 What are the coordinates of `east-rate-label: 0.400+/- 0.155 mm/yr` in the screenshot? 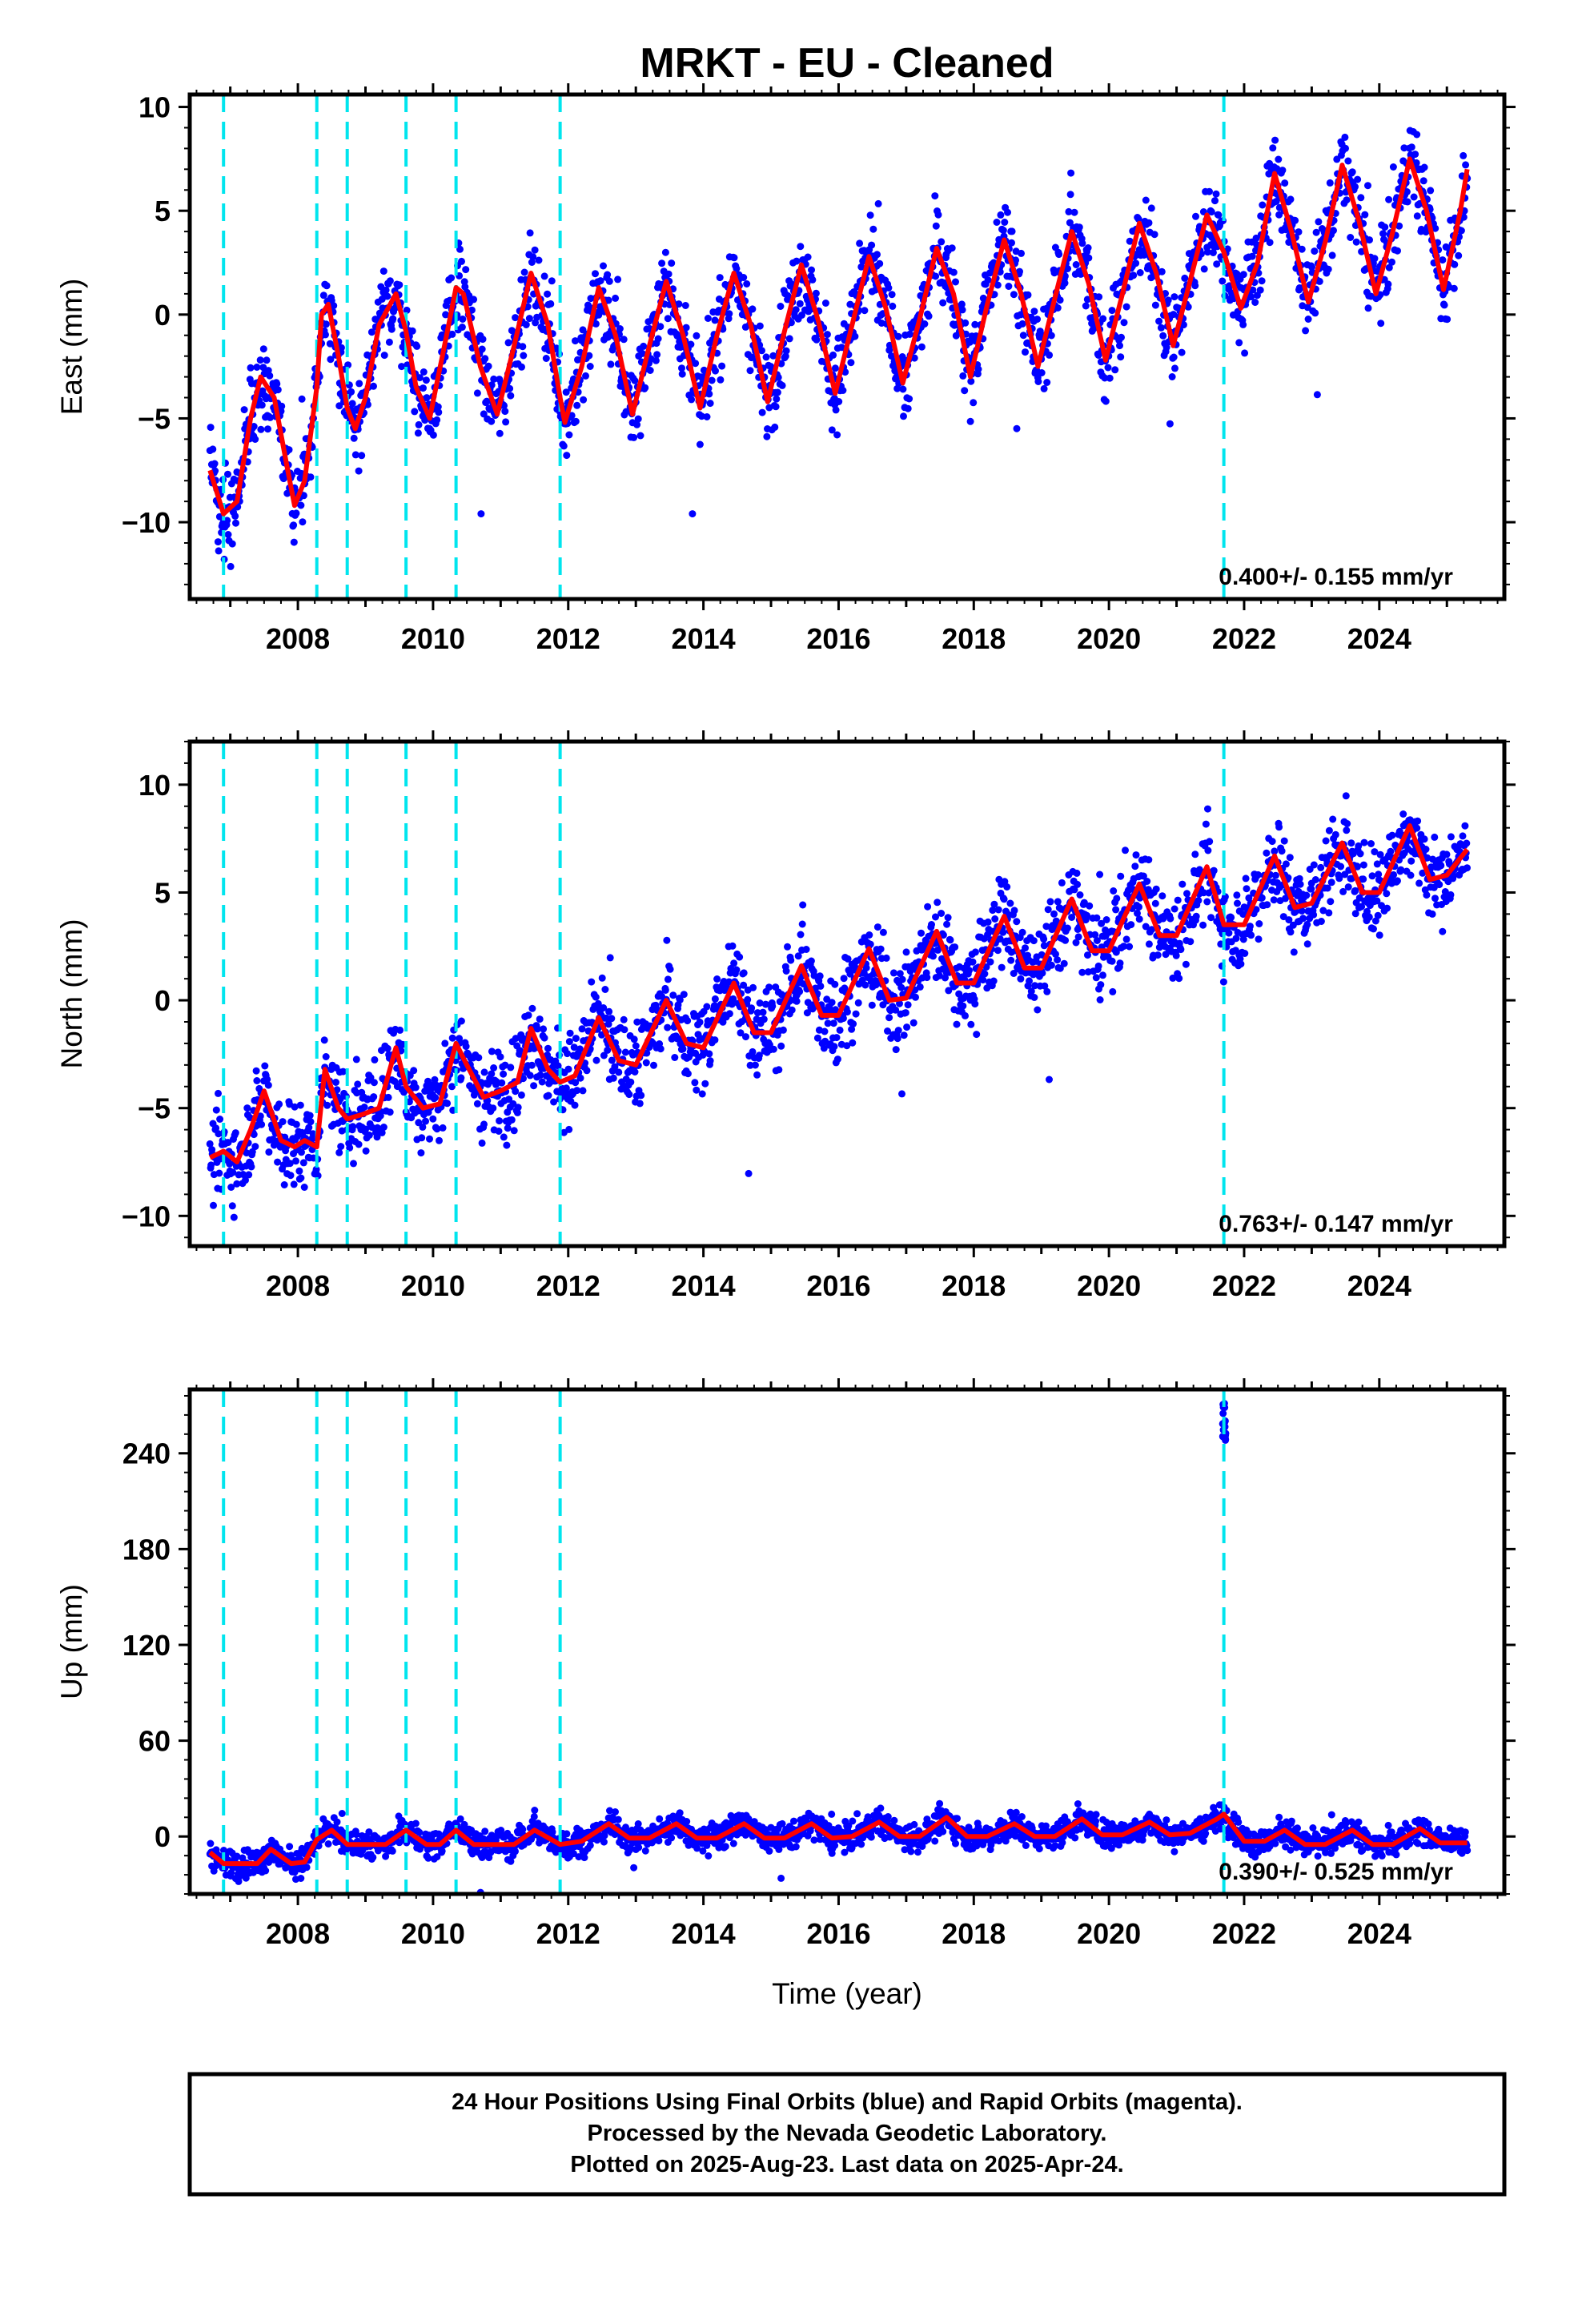 It's located at (1336, 577).